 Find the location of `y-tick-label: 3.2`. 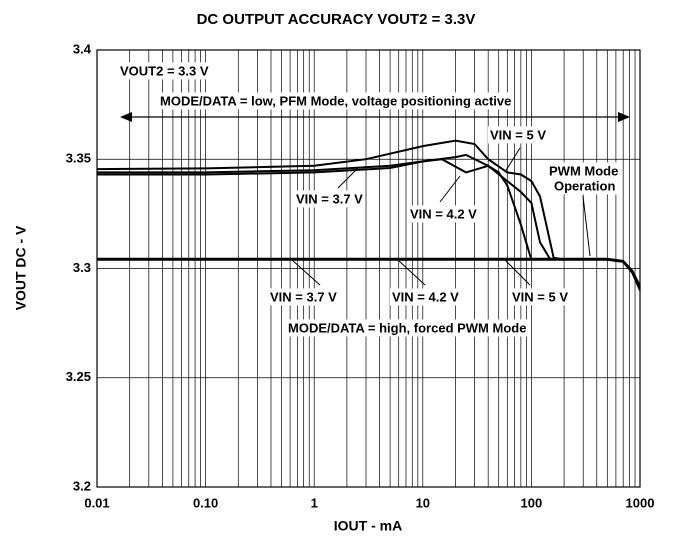

y-tick-label: 3.2 is located at coordinates (82, 485).